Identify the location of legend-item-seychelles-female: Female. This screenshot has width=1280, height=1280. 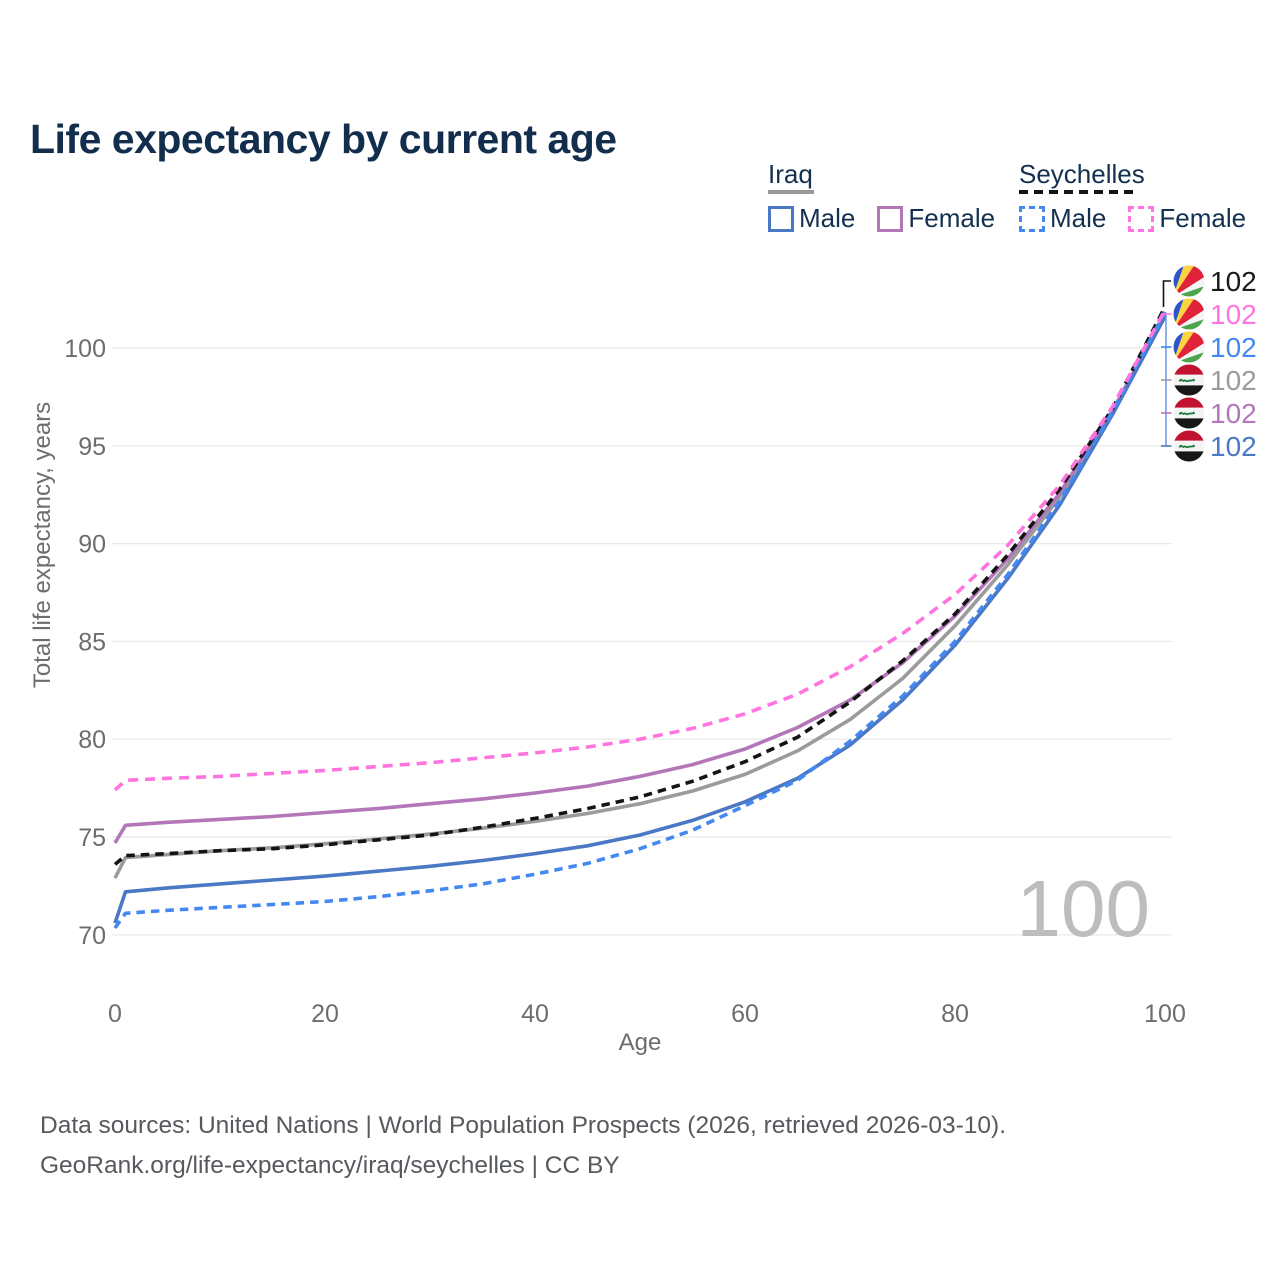
(1187, 218).